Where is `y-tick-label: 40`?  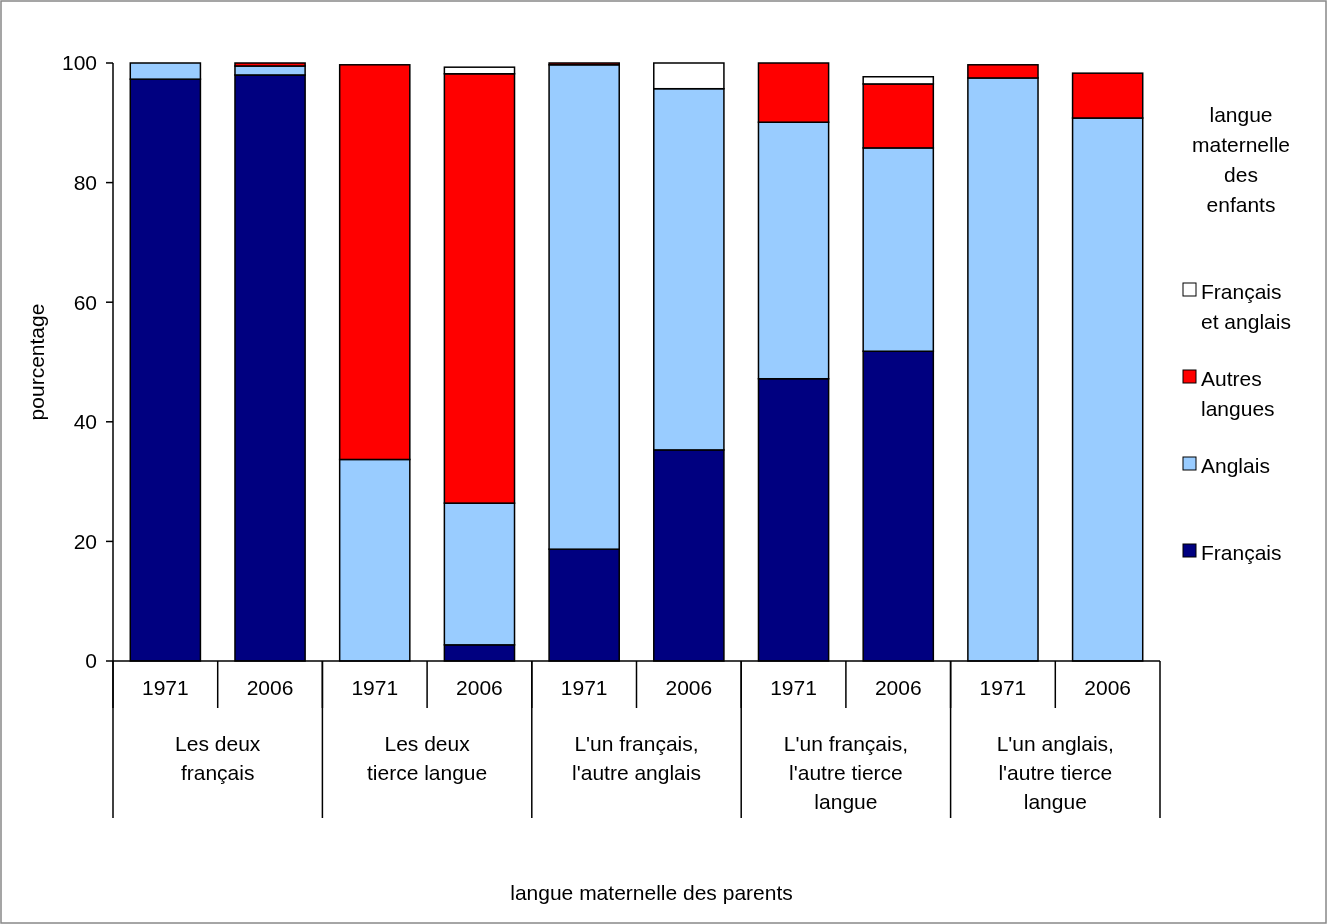
y-tick-label: 40 is located at coordinates (85, 422).